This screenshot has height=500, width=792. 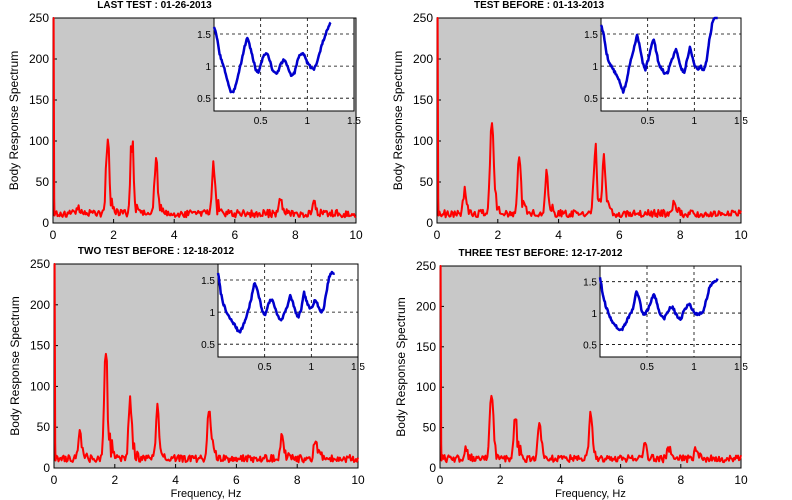 What do you see at coordinates (154, 5) in the screenshot?
I see `chart-title: LAST TEST : 01-26-2013` at bounding box center [154, 5].